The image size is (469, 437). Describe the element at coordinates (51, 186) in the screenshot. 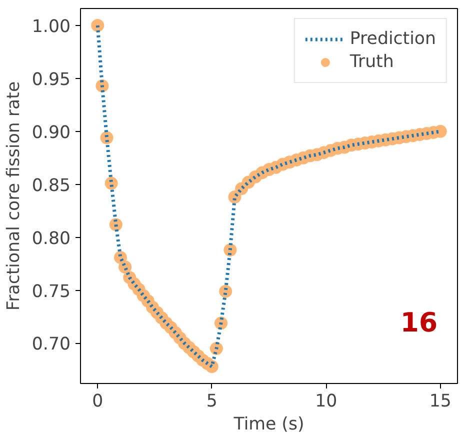

I see `y-tick-label: 0.85` at that location.